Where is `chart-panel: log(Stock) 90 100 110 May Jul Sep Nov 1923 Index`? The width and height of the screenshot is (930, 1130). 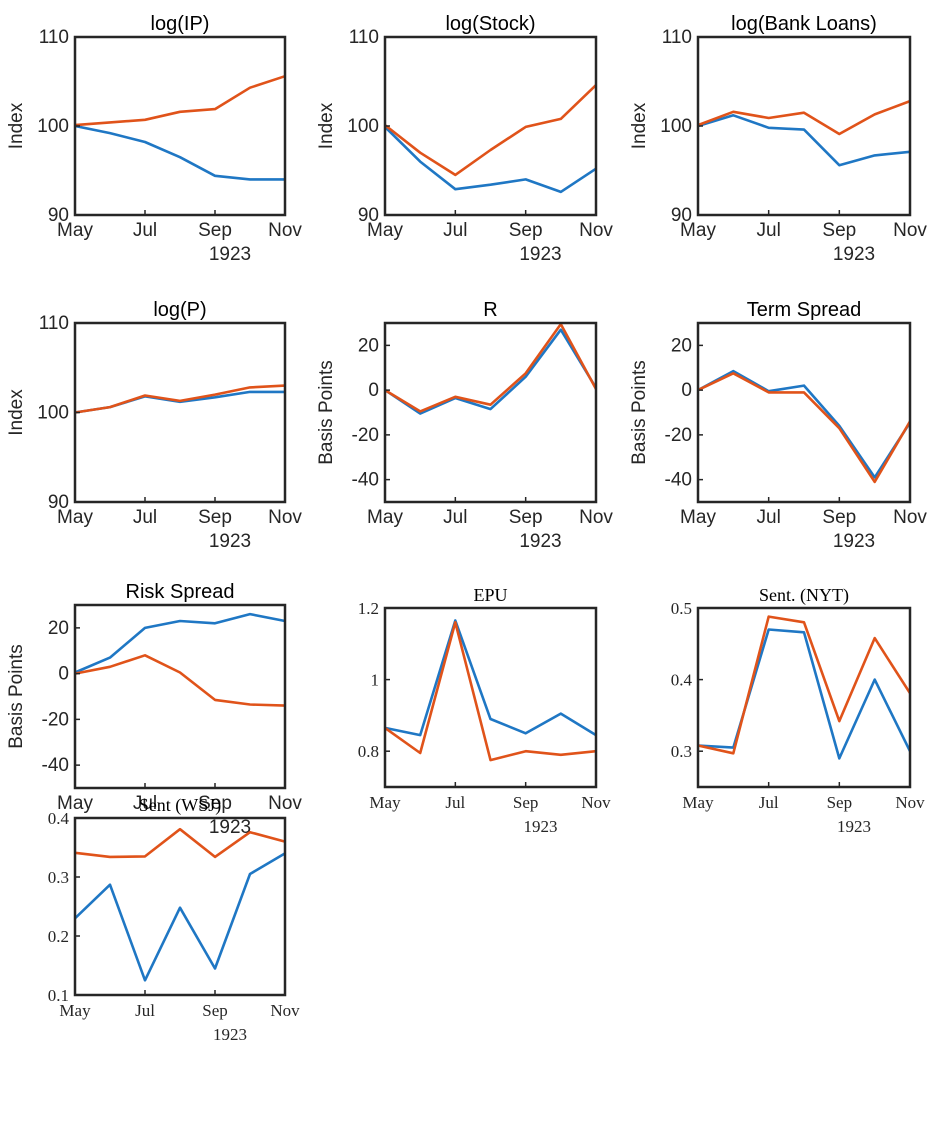 chart-panel: log(Stock) 90 100 110 May Jul Sep Nov 1923 Index is located at coordinates (464, 139).